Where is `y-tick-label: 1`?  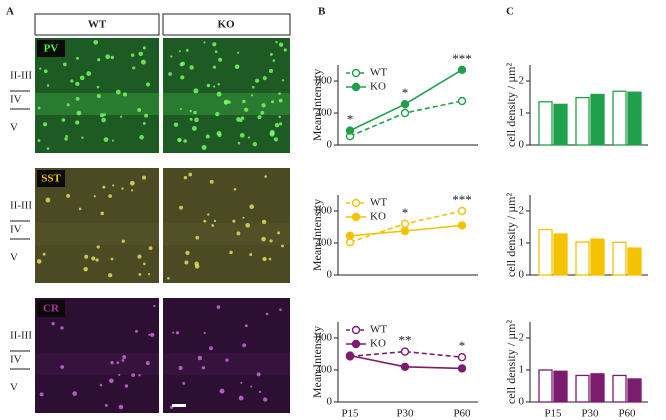
y-tick-label: 1 is located at coordinates (522, 113).